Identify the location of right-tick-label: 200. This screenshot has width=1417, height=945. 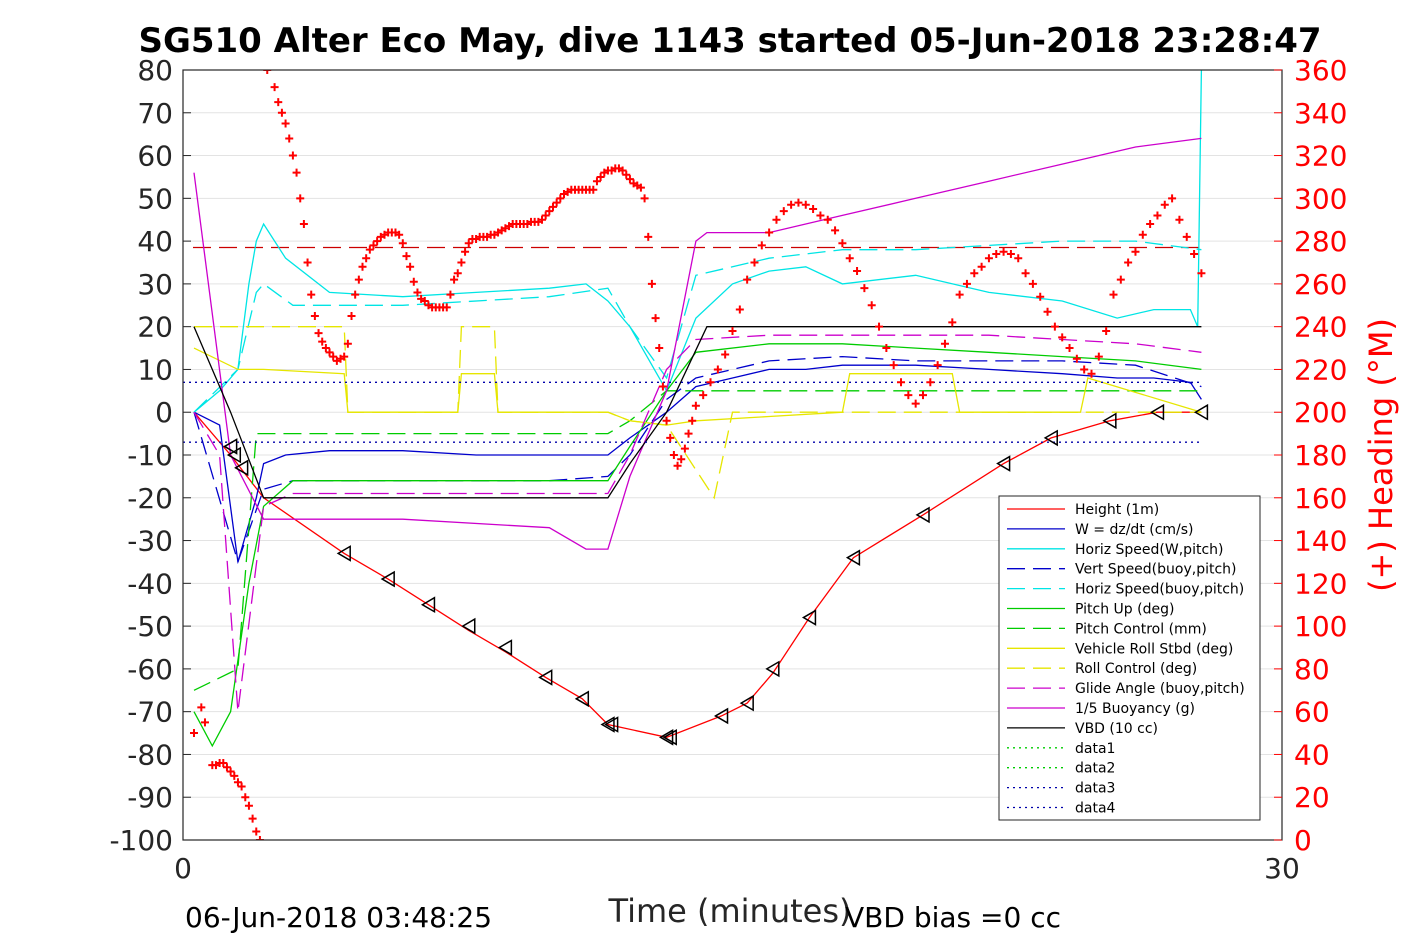
(1320, 412).